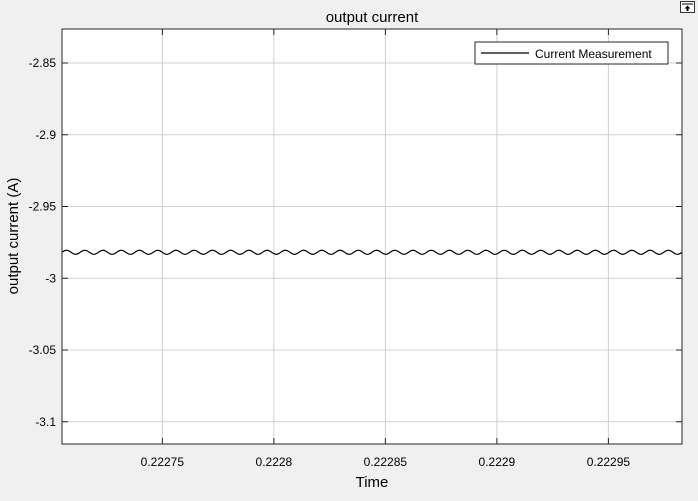  What do you see at coordinates (372, 17) in the screenshot?
I see `chart-title: output current` at bounding box center [372, 17].